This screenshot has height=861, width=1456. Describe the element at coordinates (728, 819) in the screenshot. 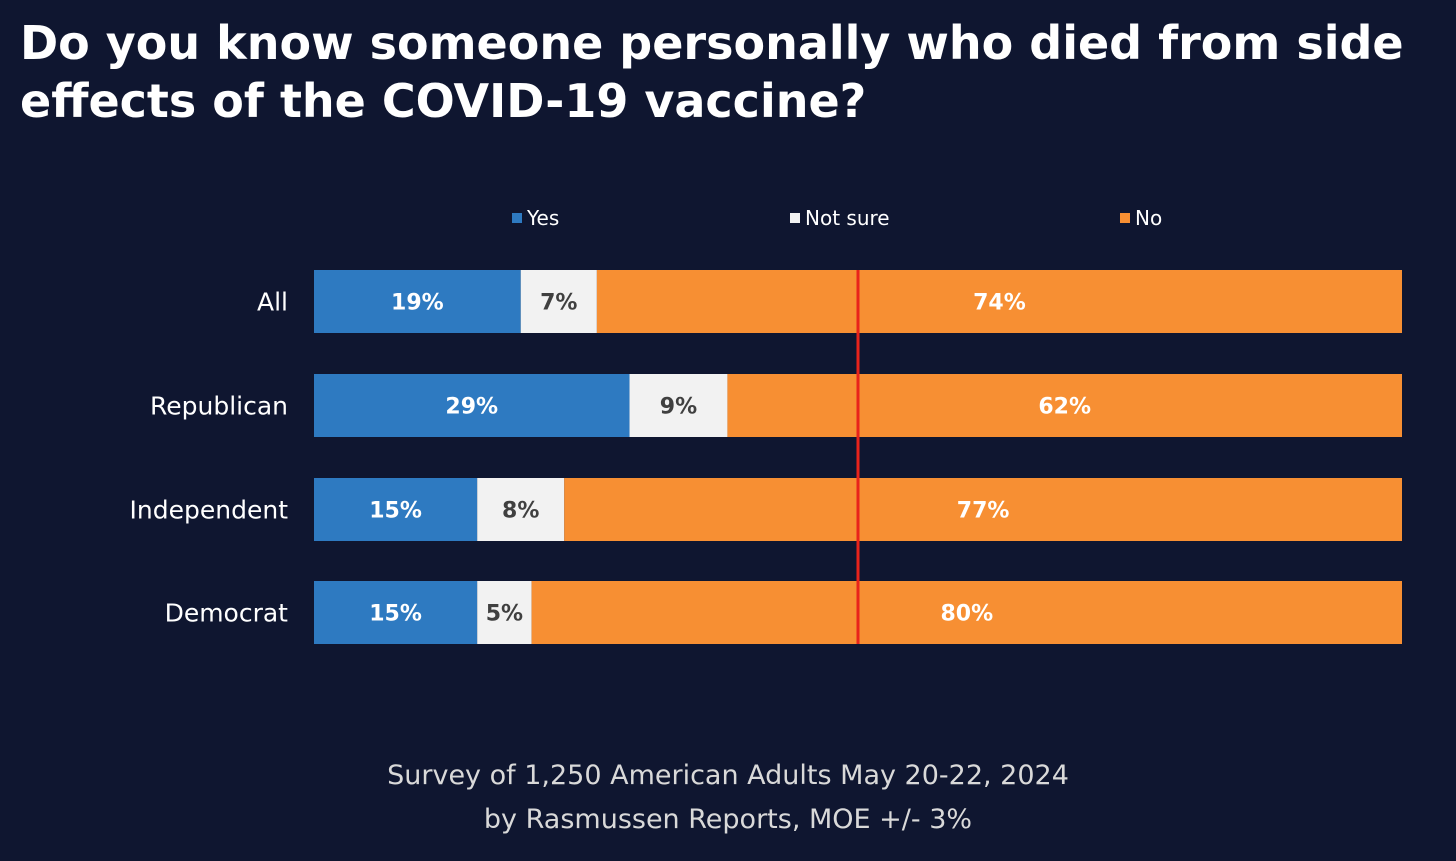

I see `survey-note-line-2: by Rasmussen Reports, MOE +/- 3%` at that location.